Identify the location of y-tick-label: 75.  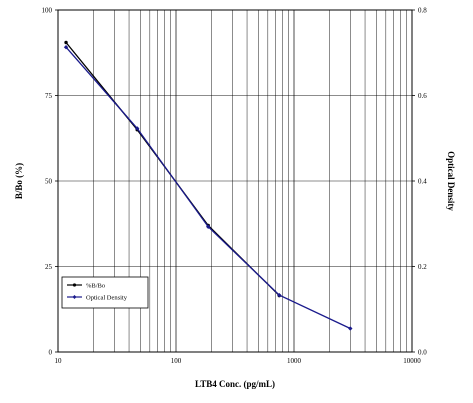
(49, 96).